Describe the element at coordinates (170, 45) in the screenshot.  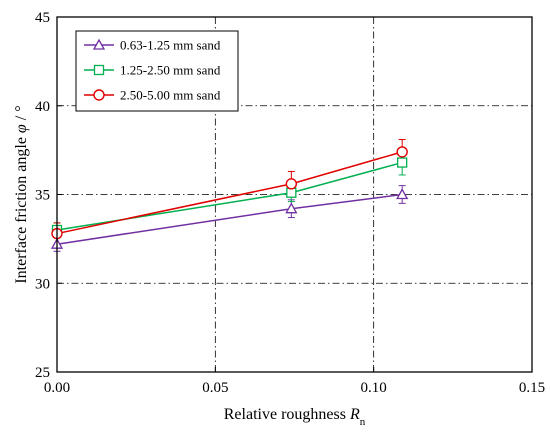
I see `legend-label-0: 0.63-1.25 mm sand` at that location.